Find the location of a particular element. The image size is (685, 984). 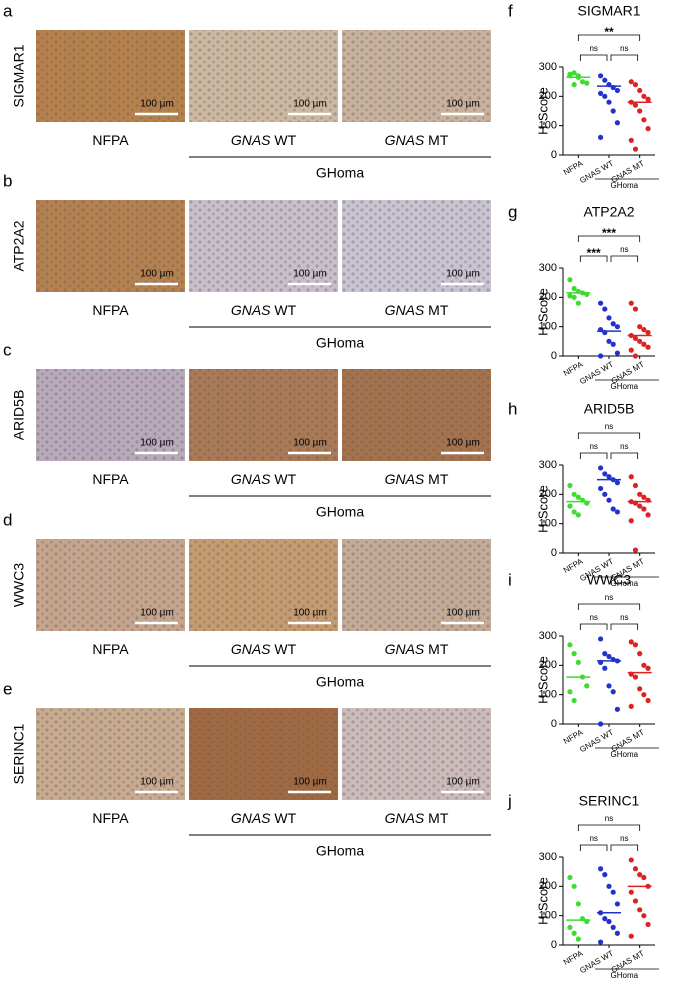

marker-label: SIGMAR1 is located at coordinates (19, 75).